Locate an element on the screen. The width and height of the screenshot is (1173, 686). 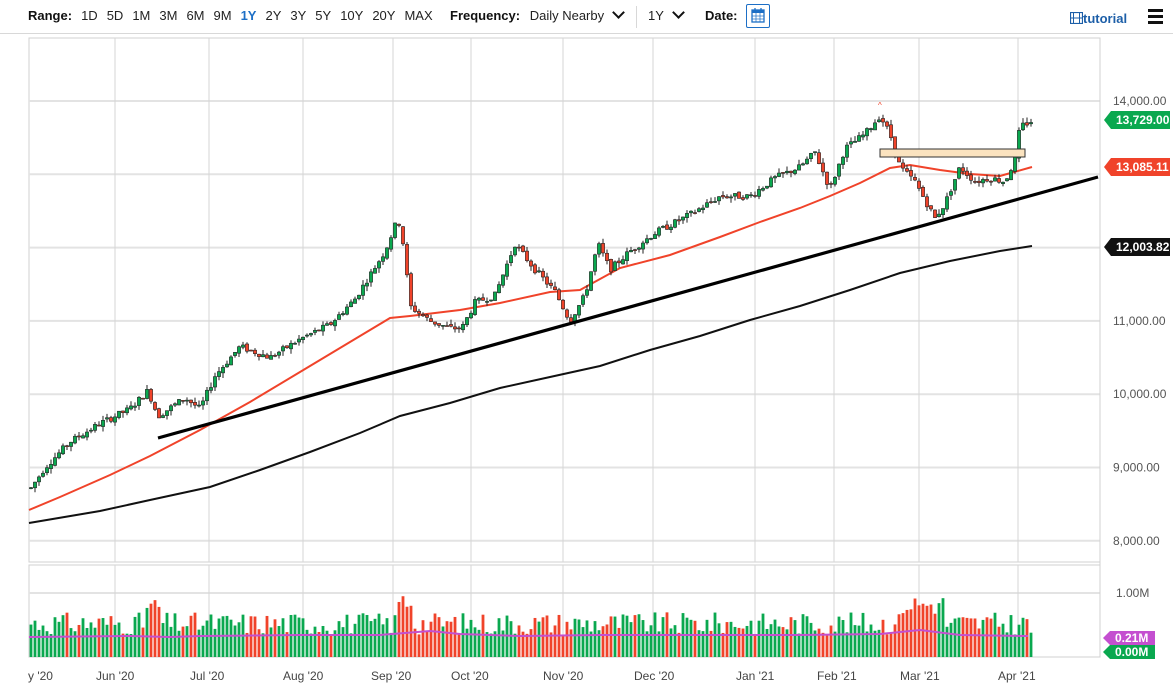
range-5y: 5Y is located at coordinates (323, 15).